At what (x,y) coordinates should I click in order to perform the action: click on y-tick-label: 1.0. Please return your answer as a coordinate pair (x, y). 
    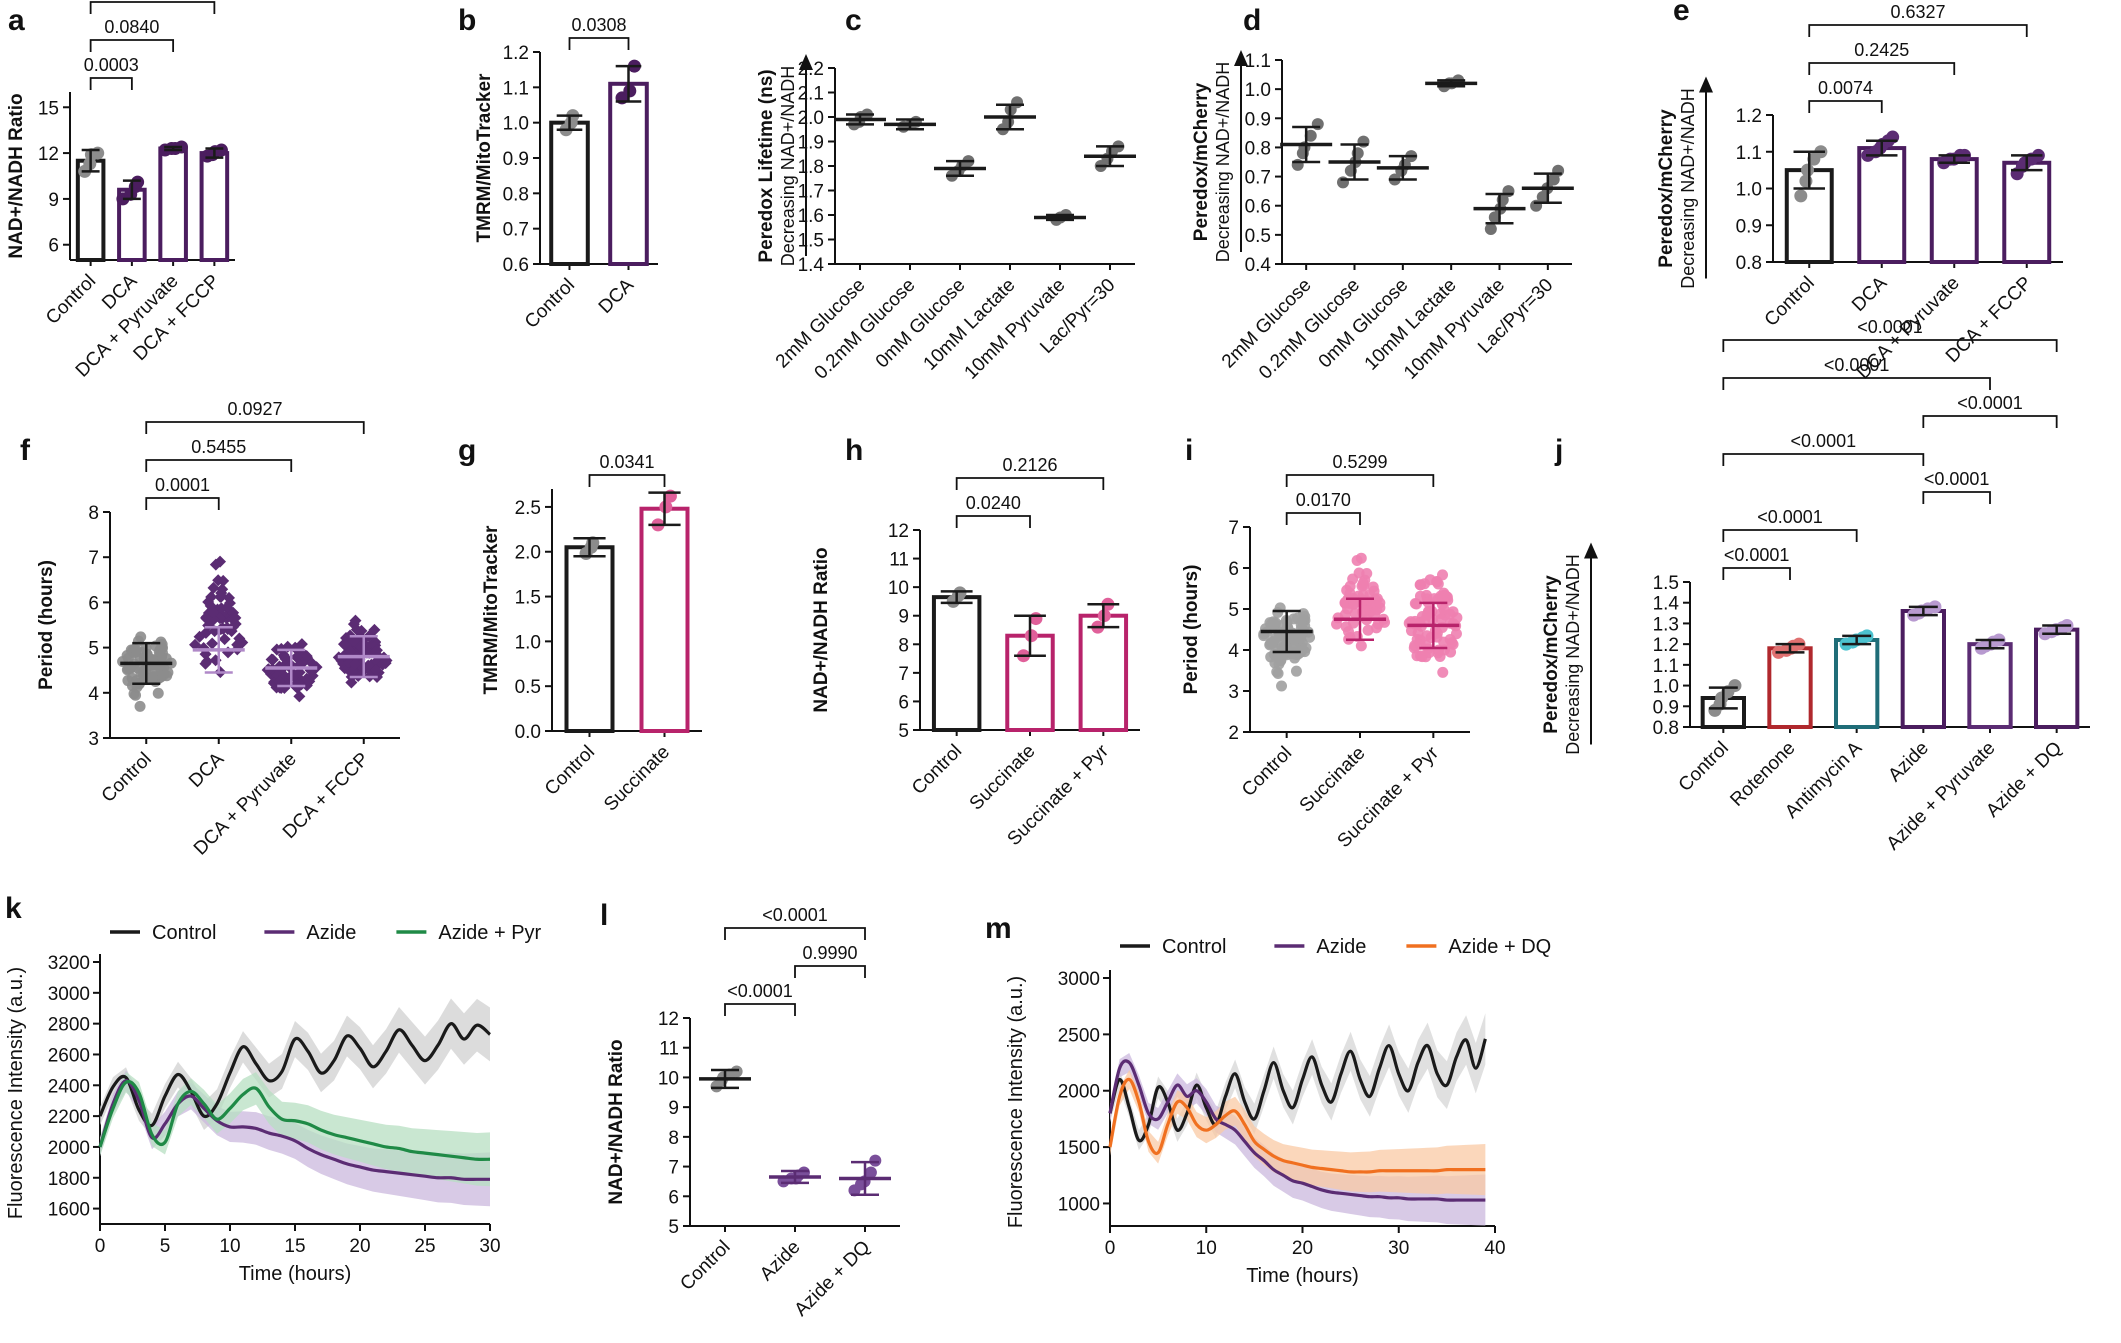
    Looking at the image, I should click on (1666, 687).